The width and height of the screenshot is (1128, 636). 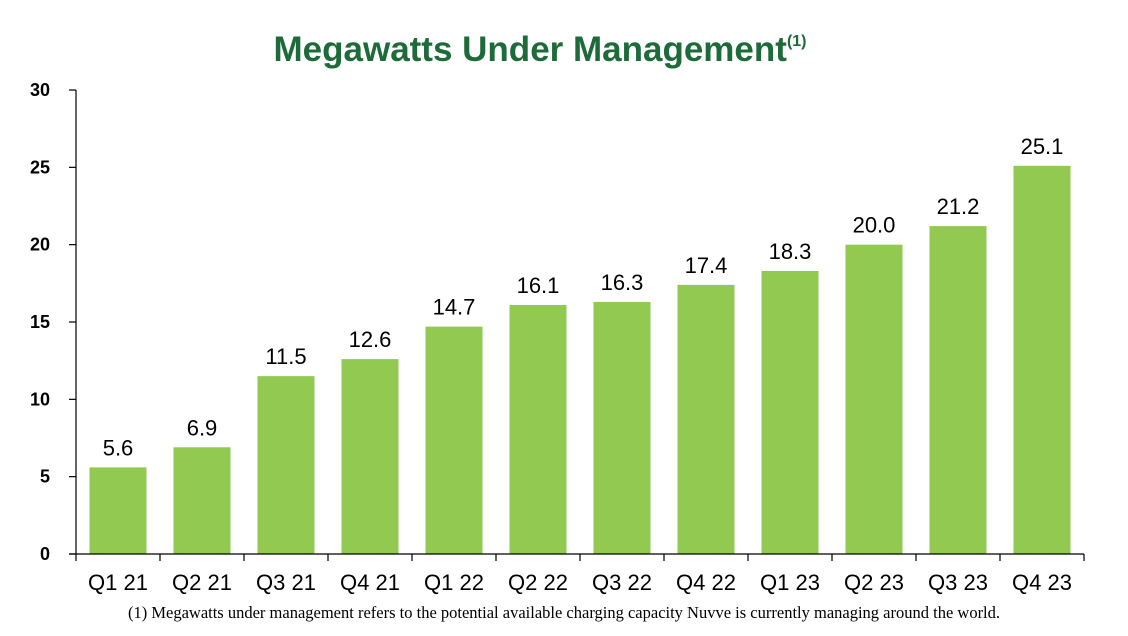 I want to click on chart-title: Megawatts Under Management(1), so click(x=540, y=49).